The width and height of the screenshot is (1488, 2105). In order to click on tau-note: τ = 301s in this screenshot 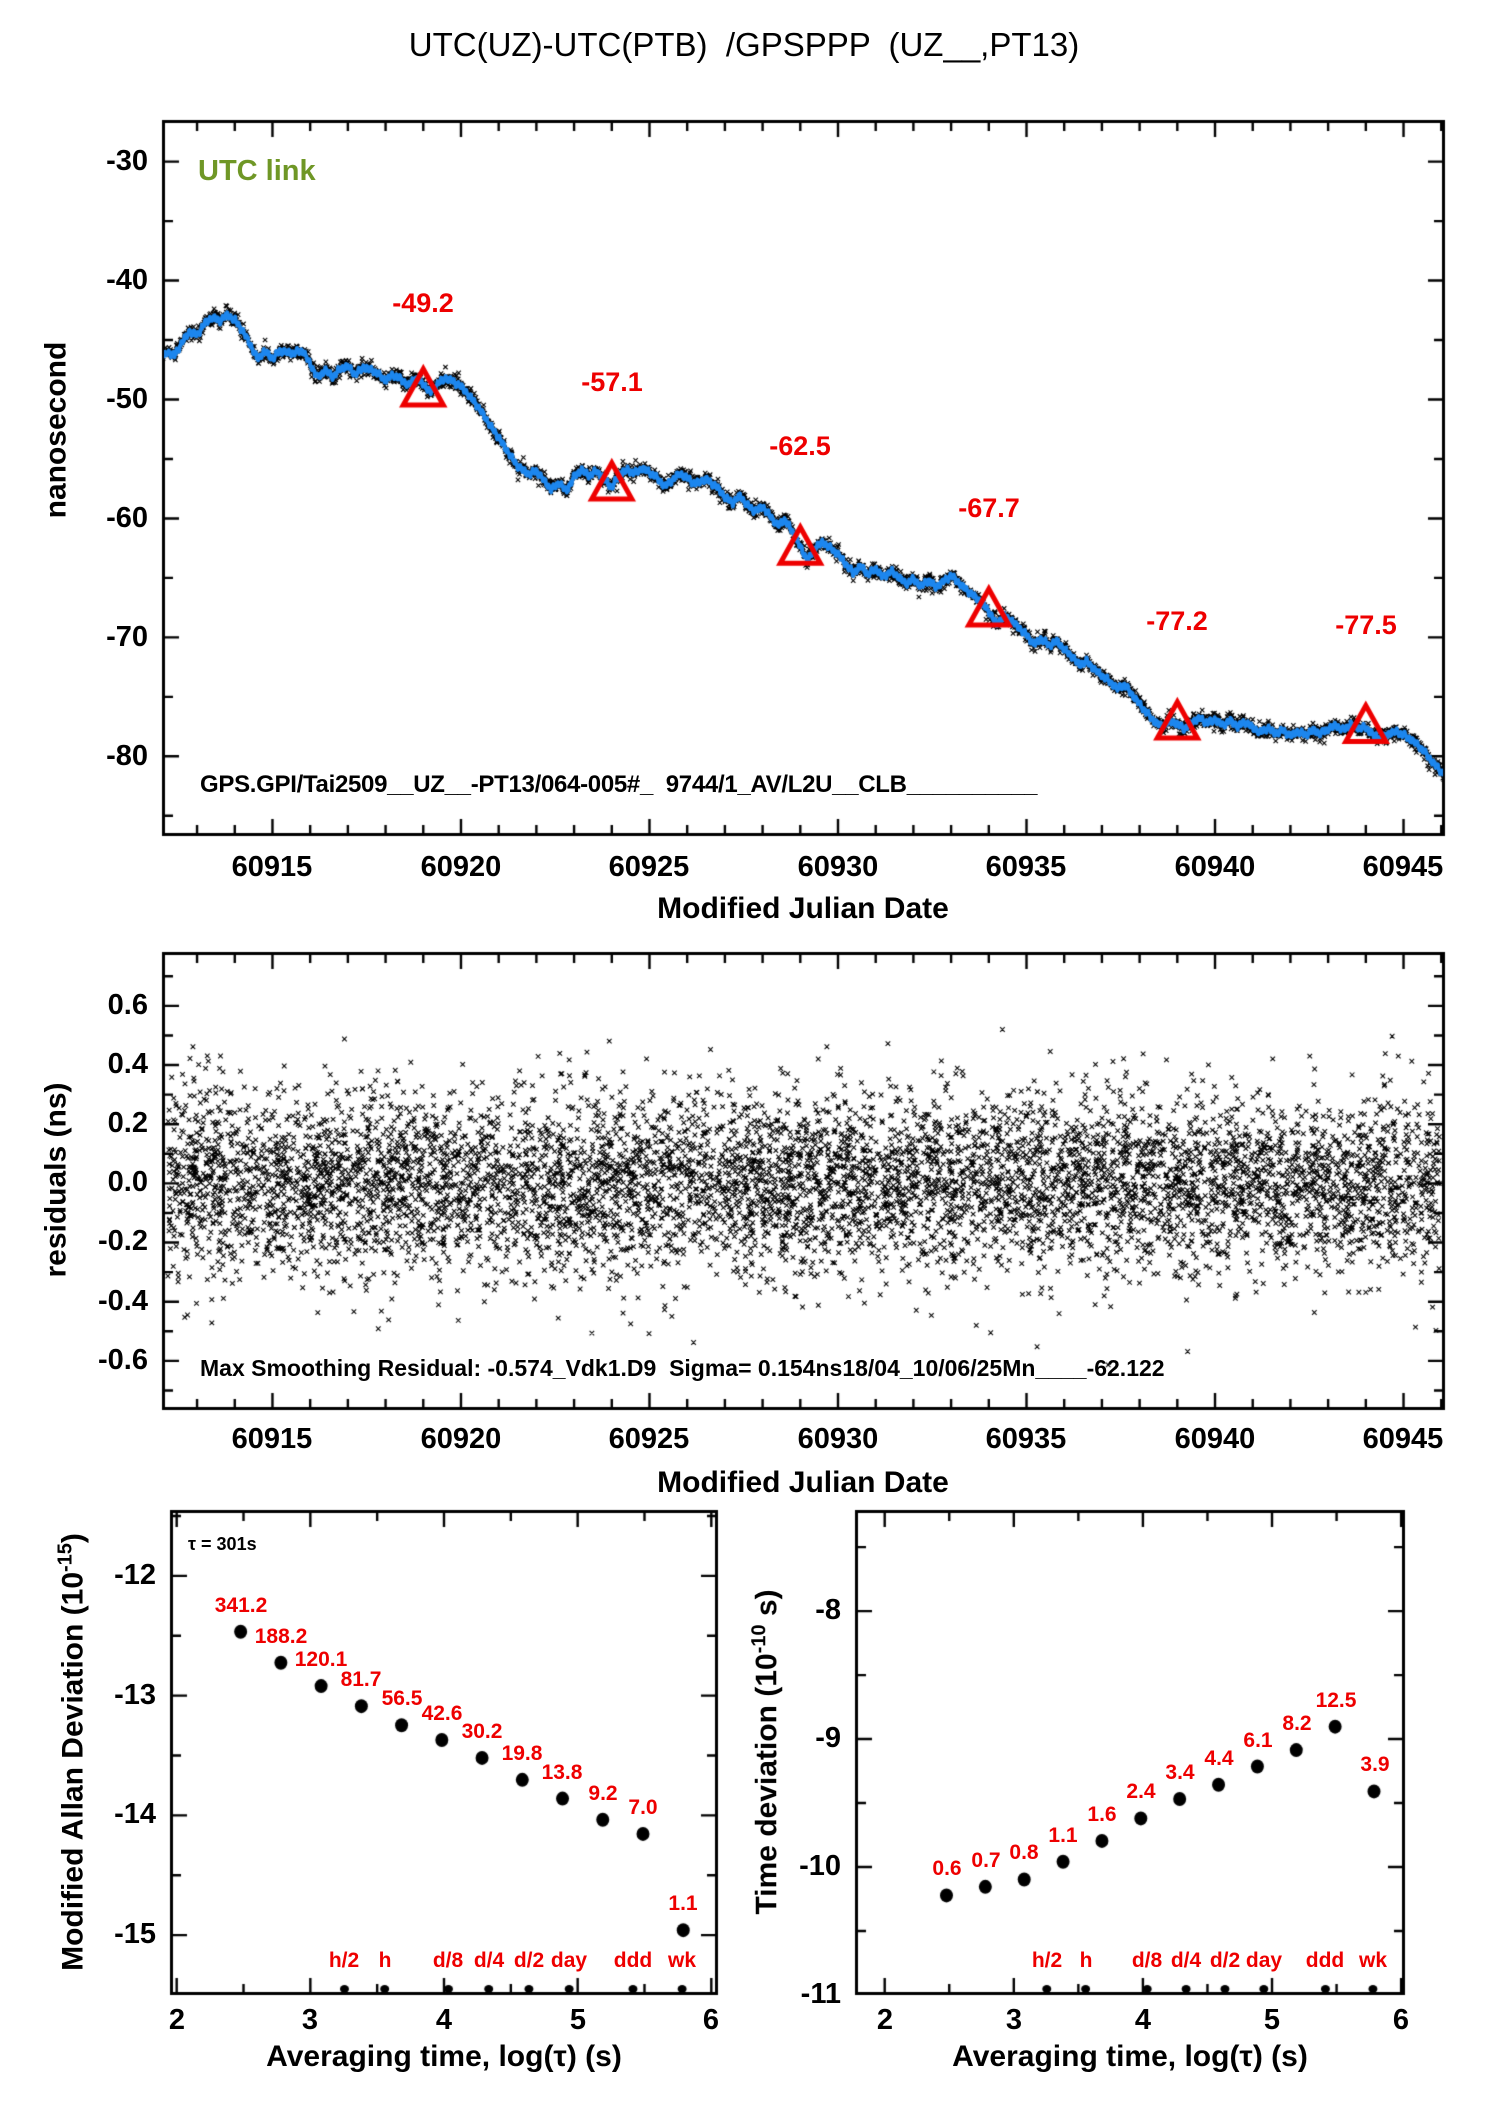, I will do `click(222, 1544)`.